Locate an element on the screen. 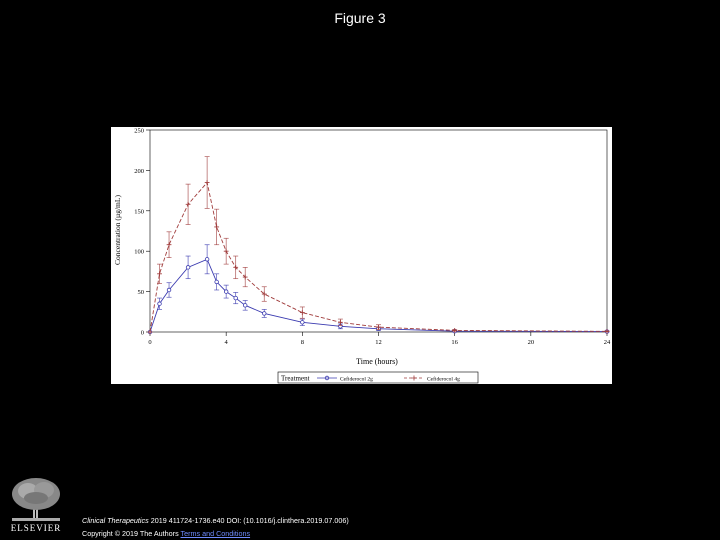  x-tick-label-4: 4 is located at coordinates (227, 342).